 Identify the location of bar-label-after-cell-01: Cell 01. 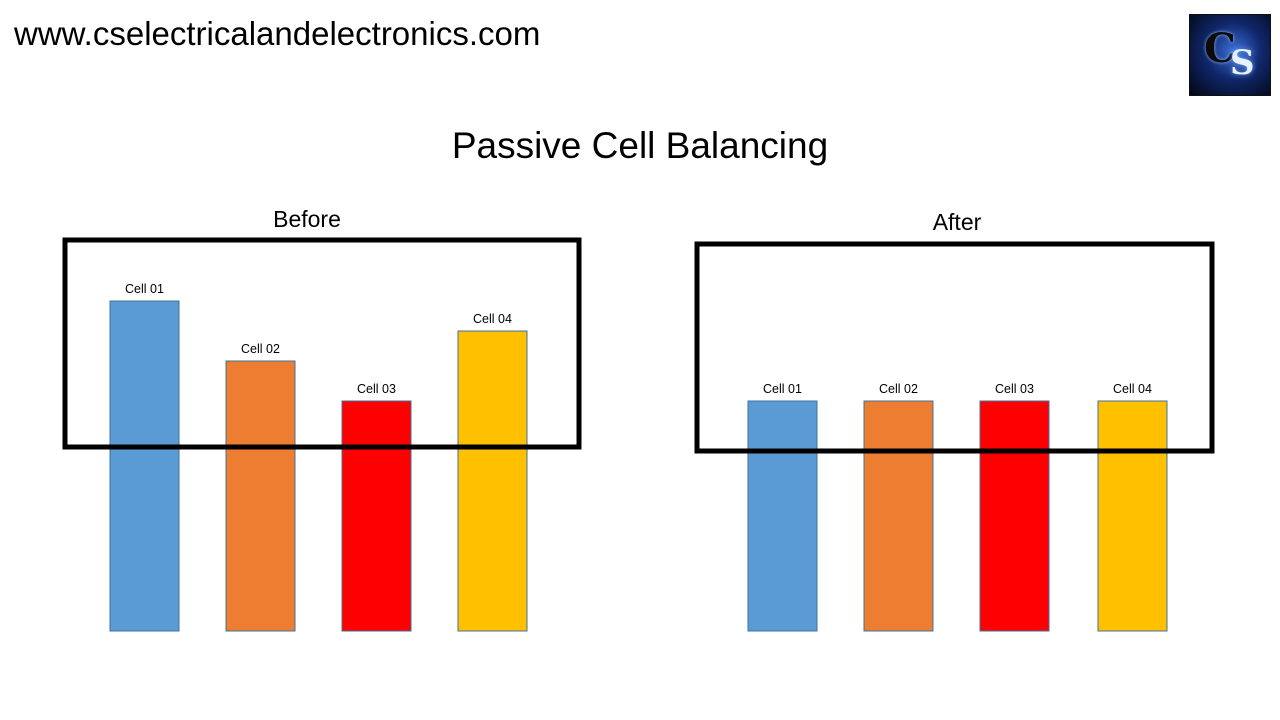
(782, 389).